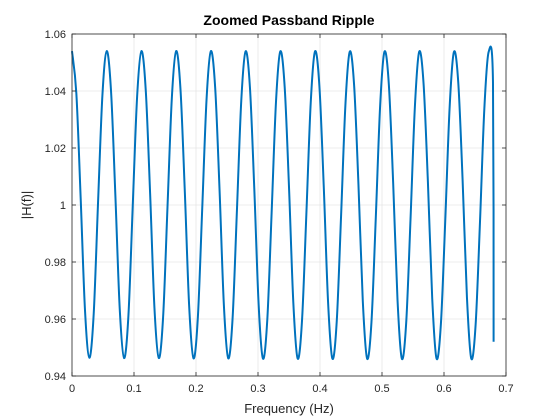 The height and width of the screenshot is (420, 560). Describe the element at coordinates (288, 20) in the screenshot. I see `chart-title: Zoomed Passband Ripple` at that location.